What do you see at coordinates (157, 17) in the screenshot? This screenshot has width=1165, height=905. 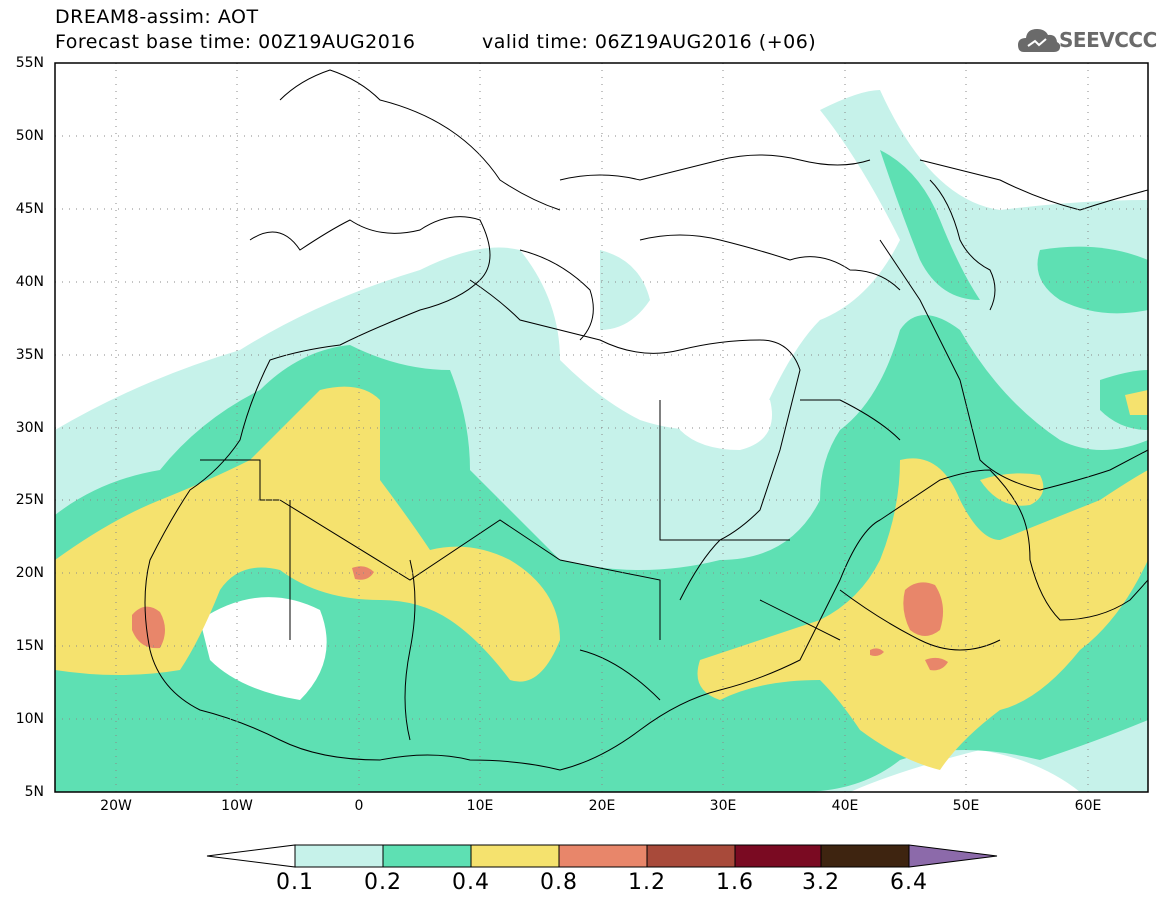 I see `map-title: DREAM8-assim: AOT` at bounding box center [157, 17].